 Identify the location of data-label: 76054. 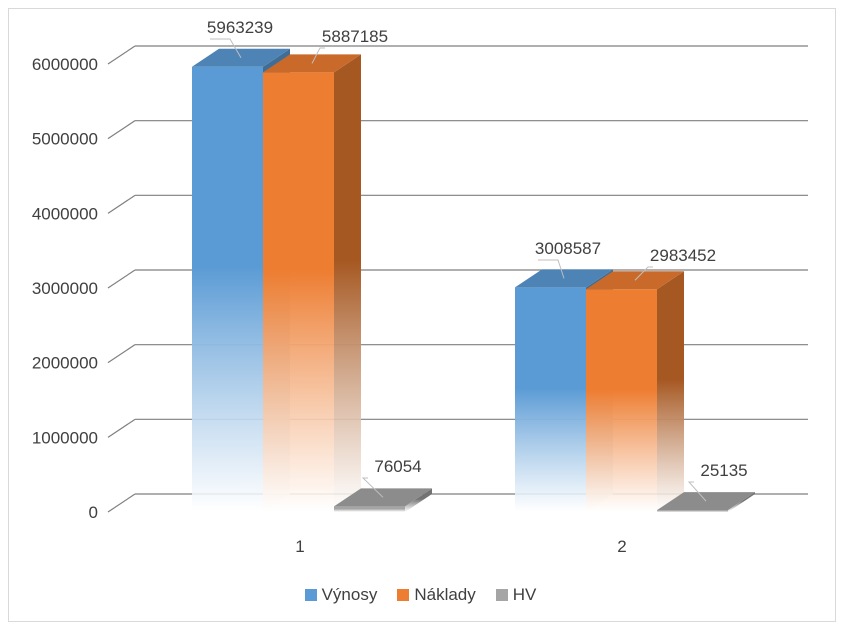
(397, 466).